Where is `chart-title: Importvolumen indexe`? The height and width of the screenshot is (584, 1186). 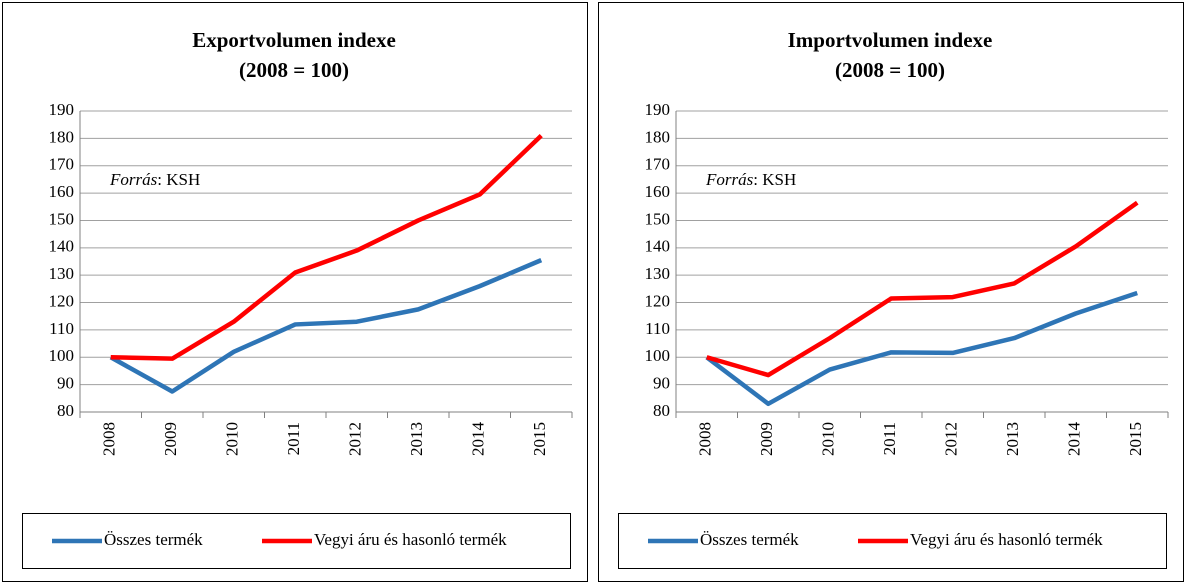 chart-title: Importvolumen indexe is located at coordinates (890, 40).